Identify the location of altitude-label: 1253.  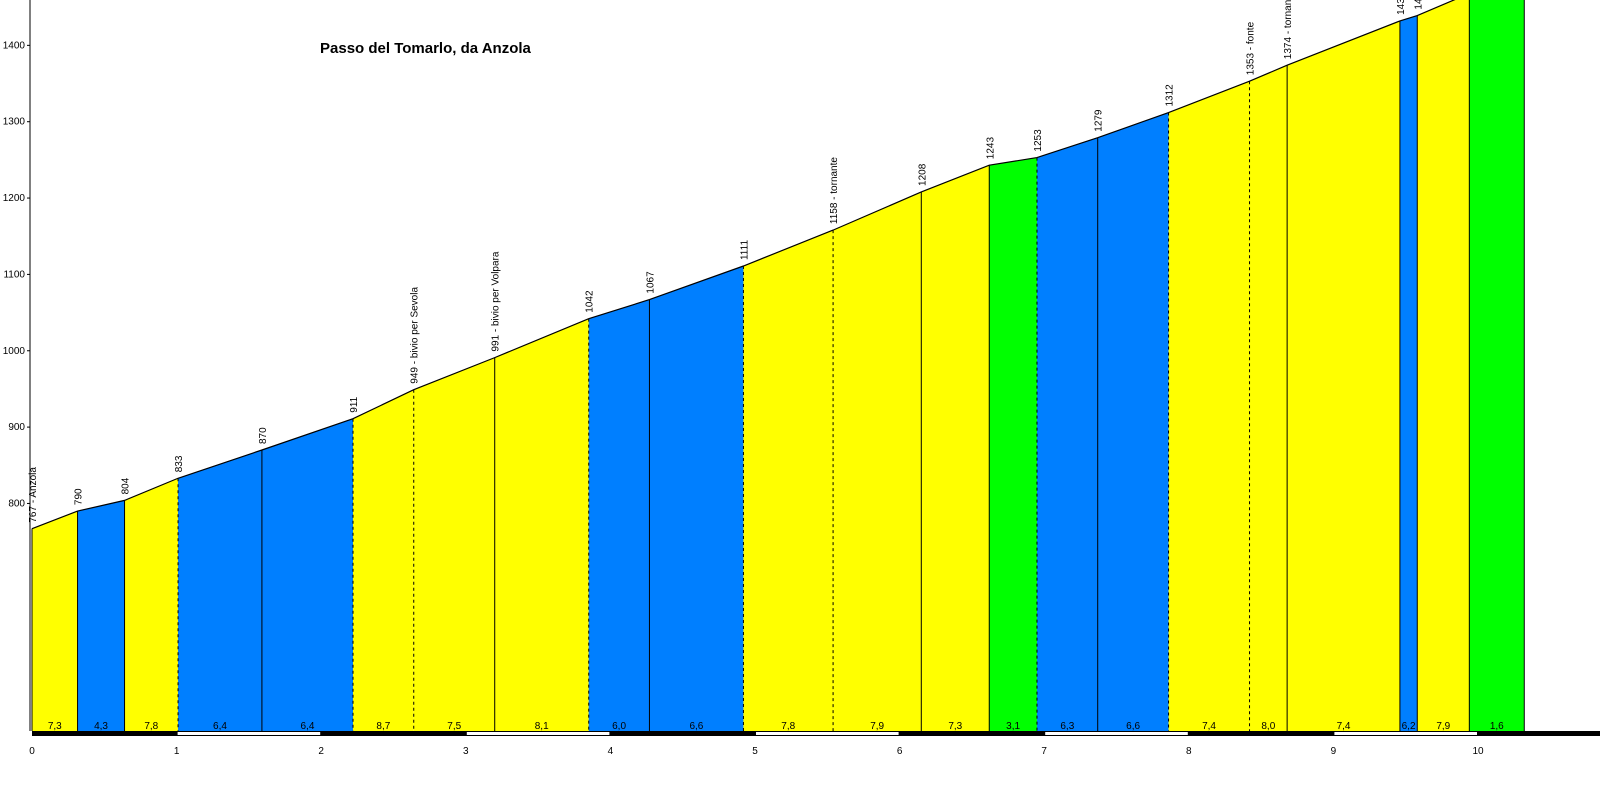
(1038, 140).